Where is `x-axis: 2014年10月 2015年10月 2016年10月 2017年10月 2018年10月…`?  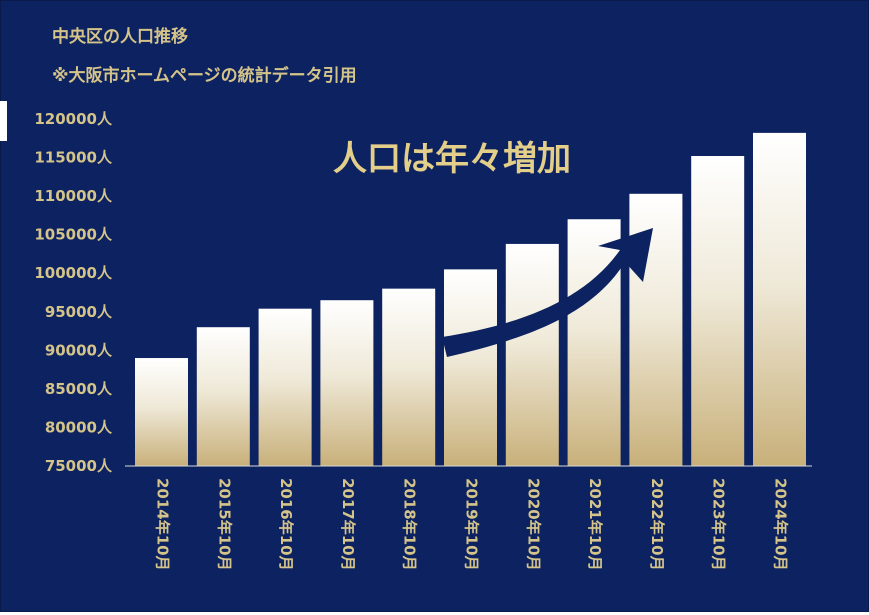 x-axis: 2014年10月 2015年10月 2016年10月 2017年10月 2018年10月… is located at coordinates (468, 518).